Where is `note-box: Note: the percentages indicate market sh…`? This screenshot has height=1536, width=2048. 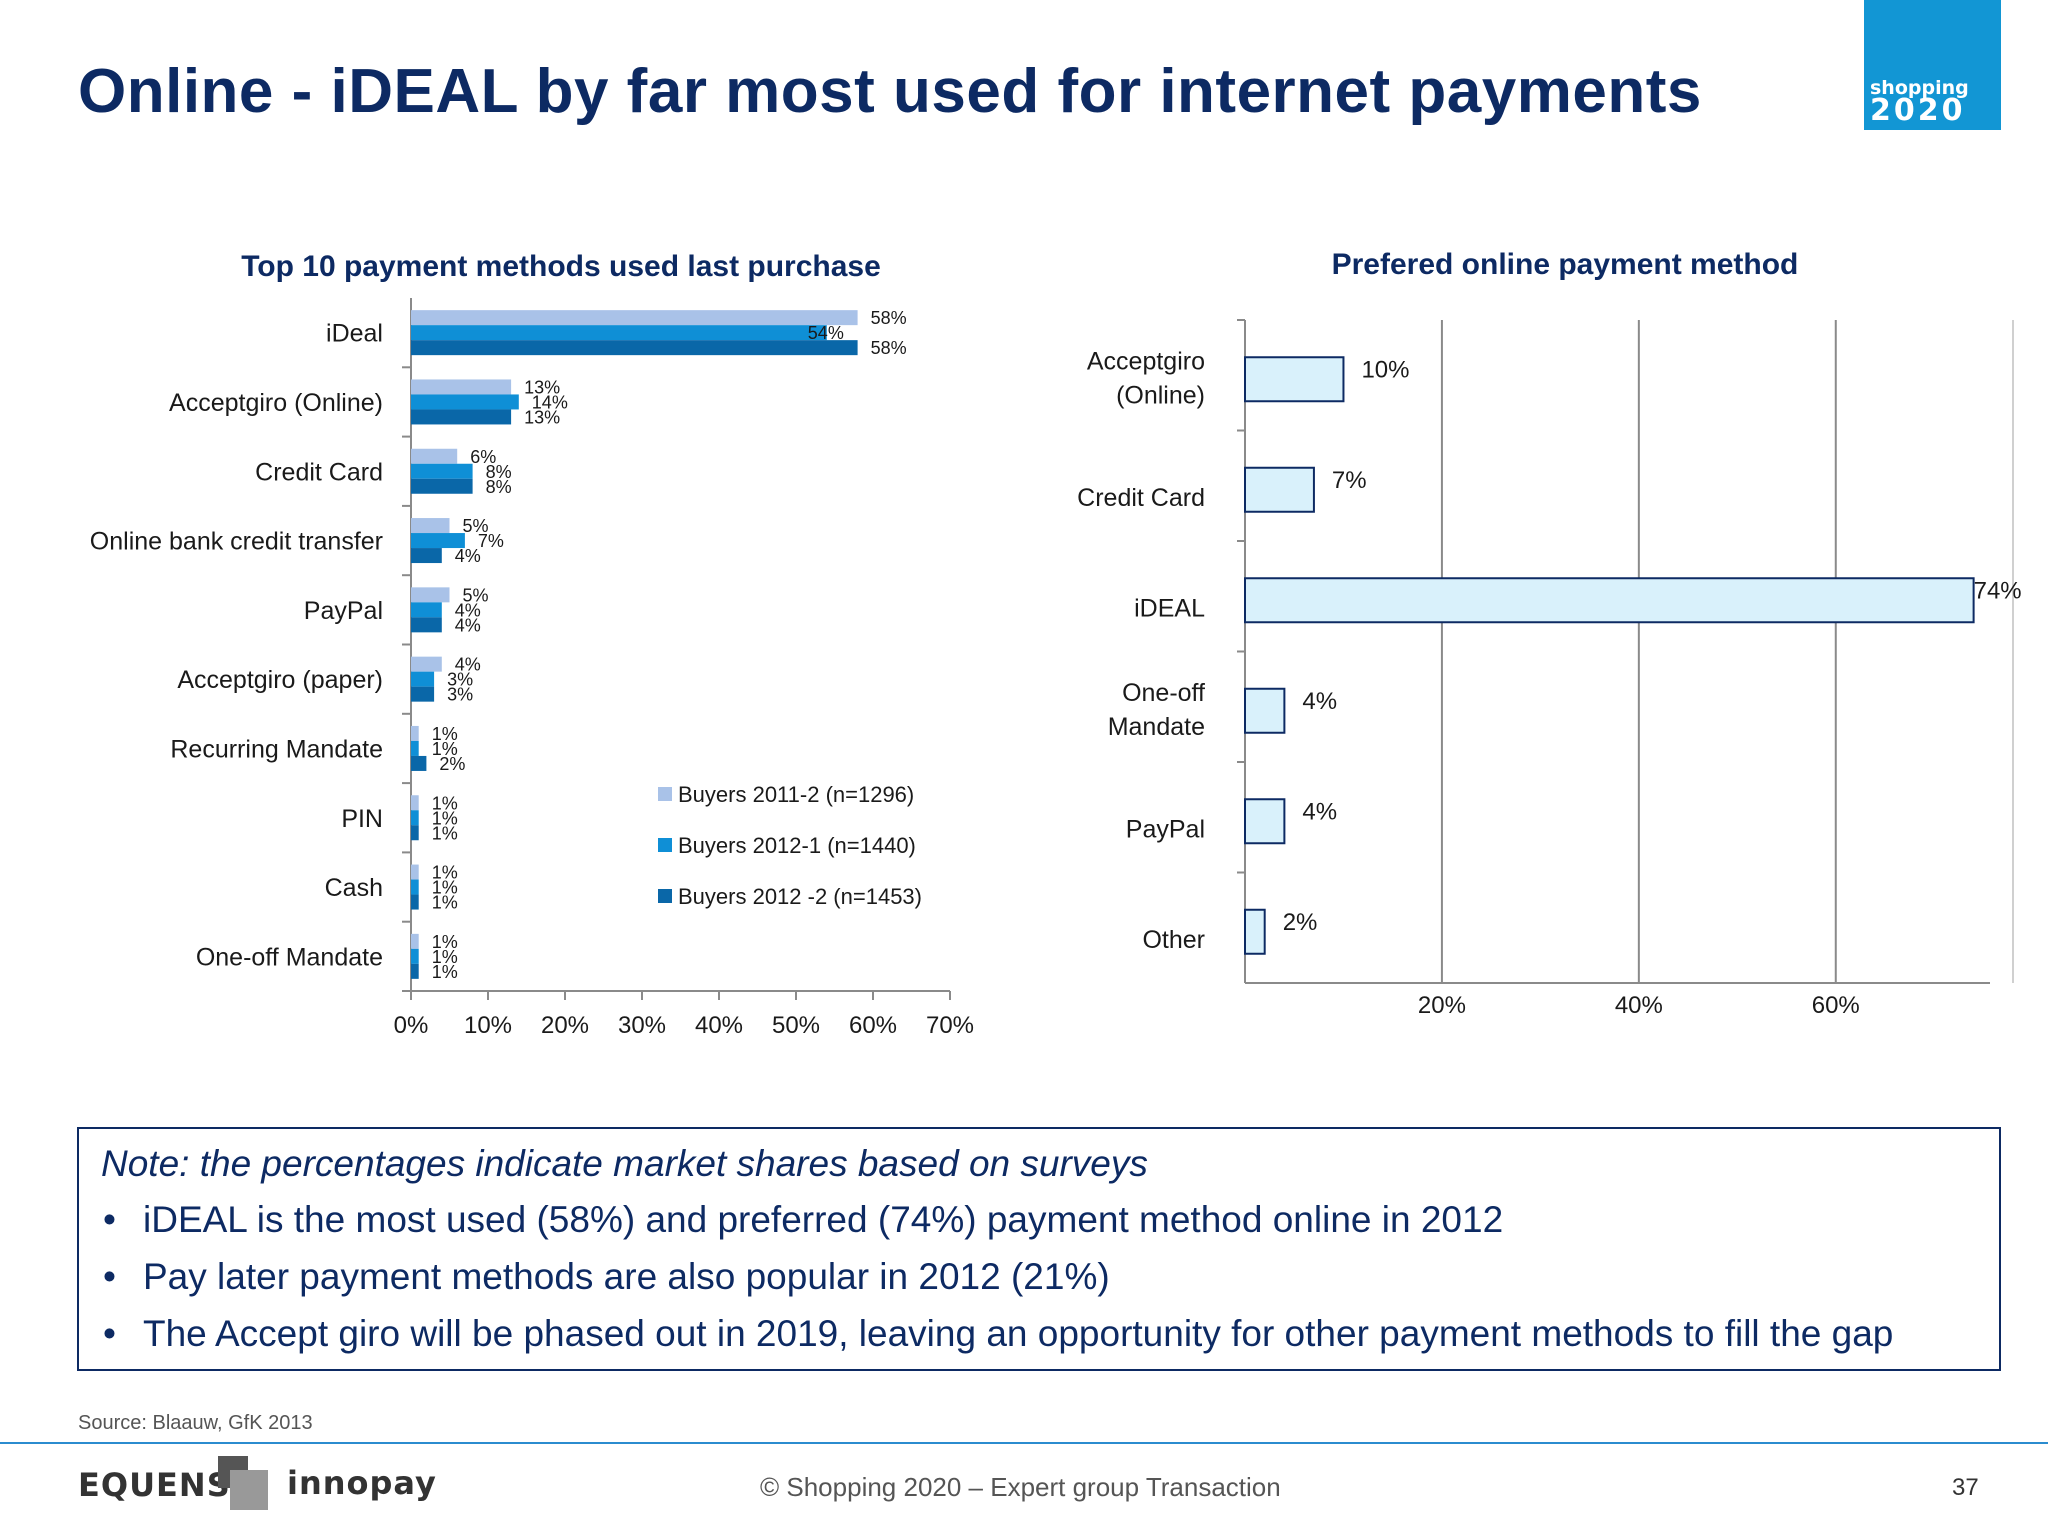 note-box: Note: the percentages indicate market sh… is located at coordinates (1039, 1249).